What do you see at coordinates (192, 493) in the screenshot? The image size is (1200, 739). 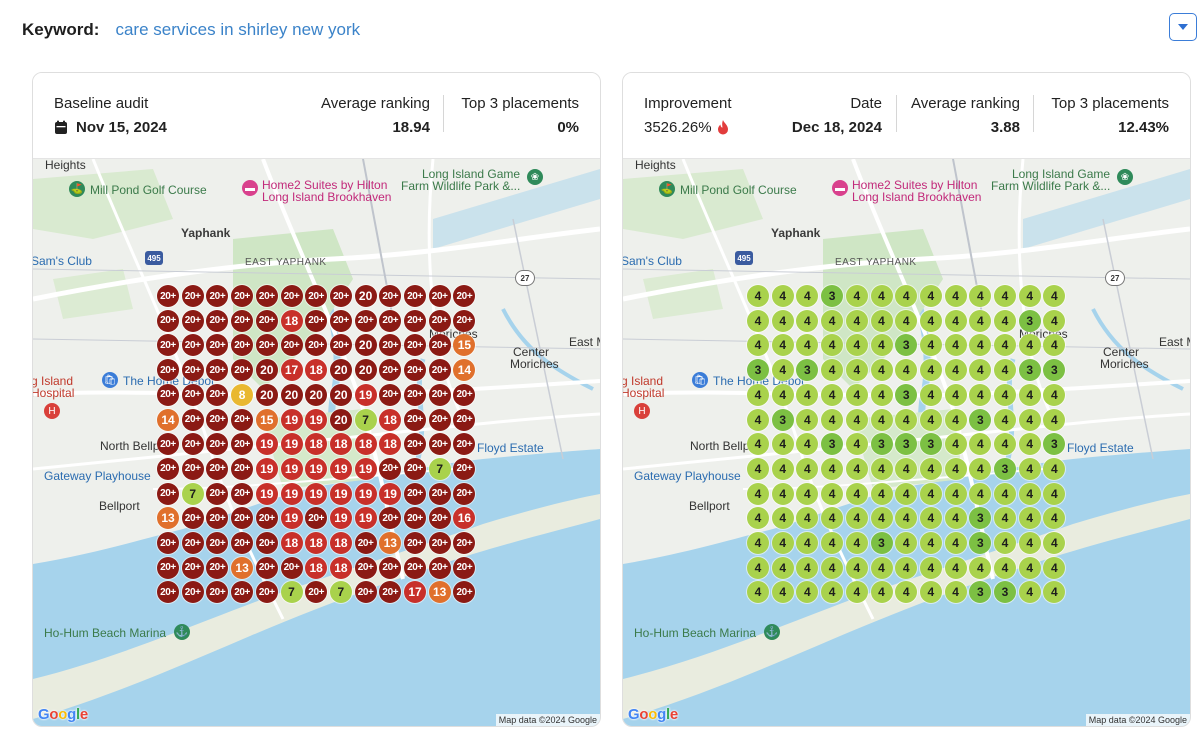 I see `rank-pin: 7` at bounding box center [192, 493].